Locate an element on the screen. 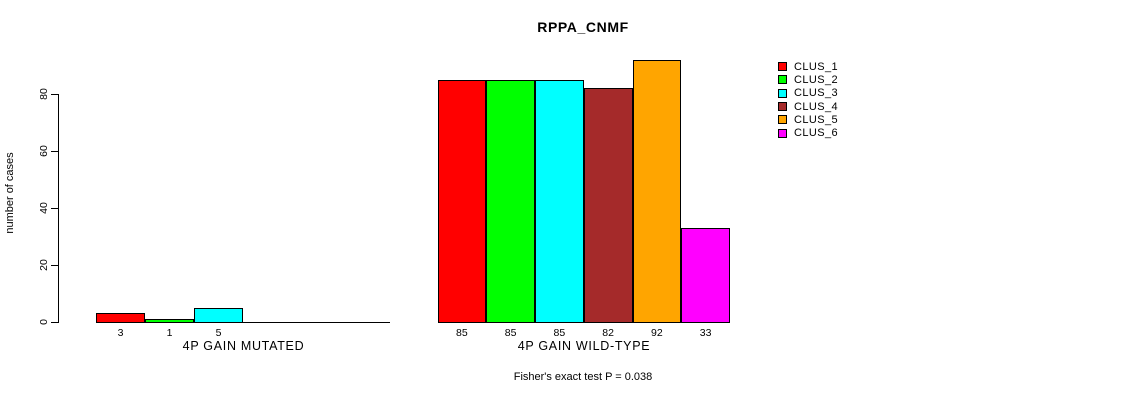 This screenshot has width=1140, height=400. legend-label: CLUS_5 is located at coordinates (816, 119).